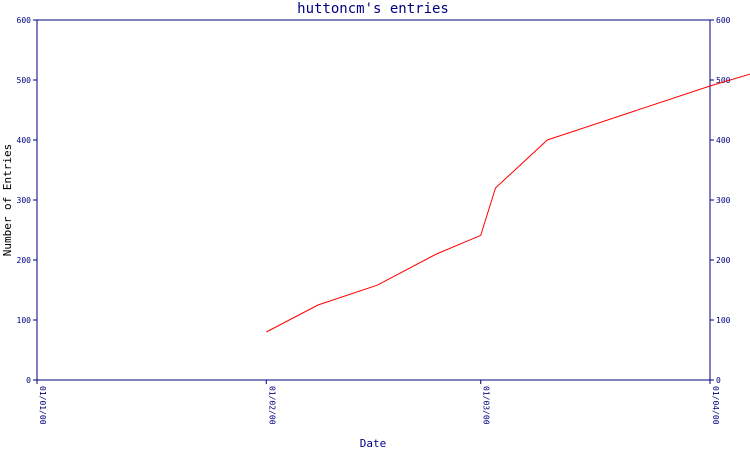 Image resolution: width=750 pixels, height=450 pixels. I want to click on y-tick-label-left: 100, so click(24, 320).